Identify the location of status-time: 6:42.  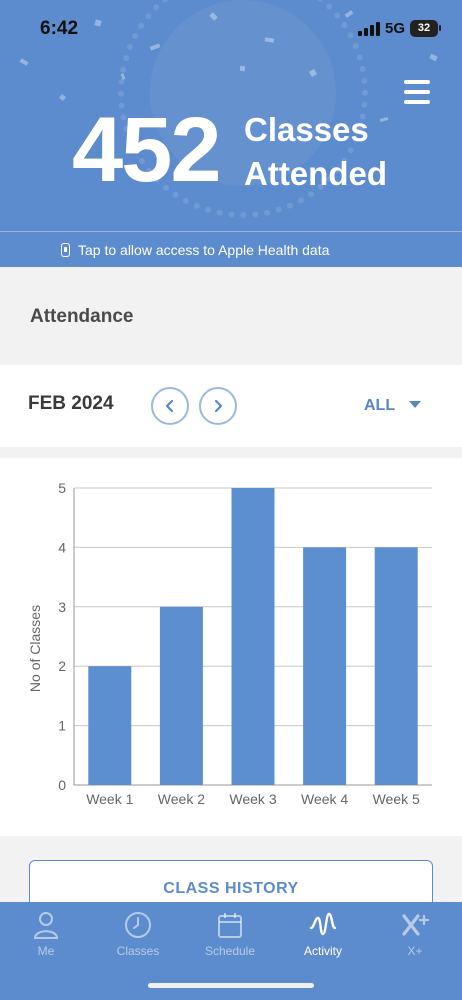
(59, 28).